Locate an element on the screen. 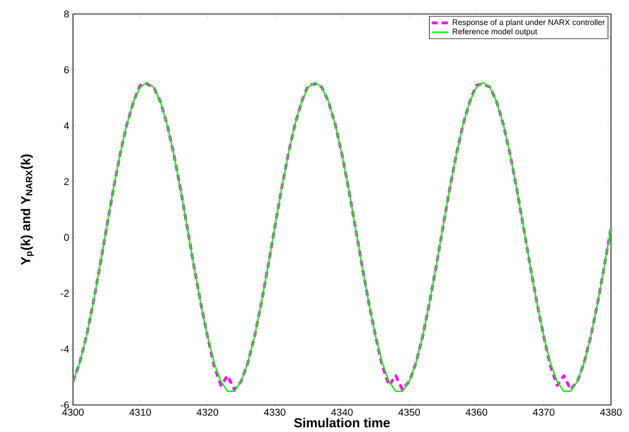  x-axis-title: Simulation time is located at coordinates (342, 423).